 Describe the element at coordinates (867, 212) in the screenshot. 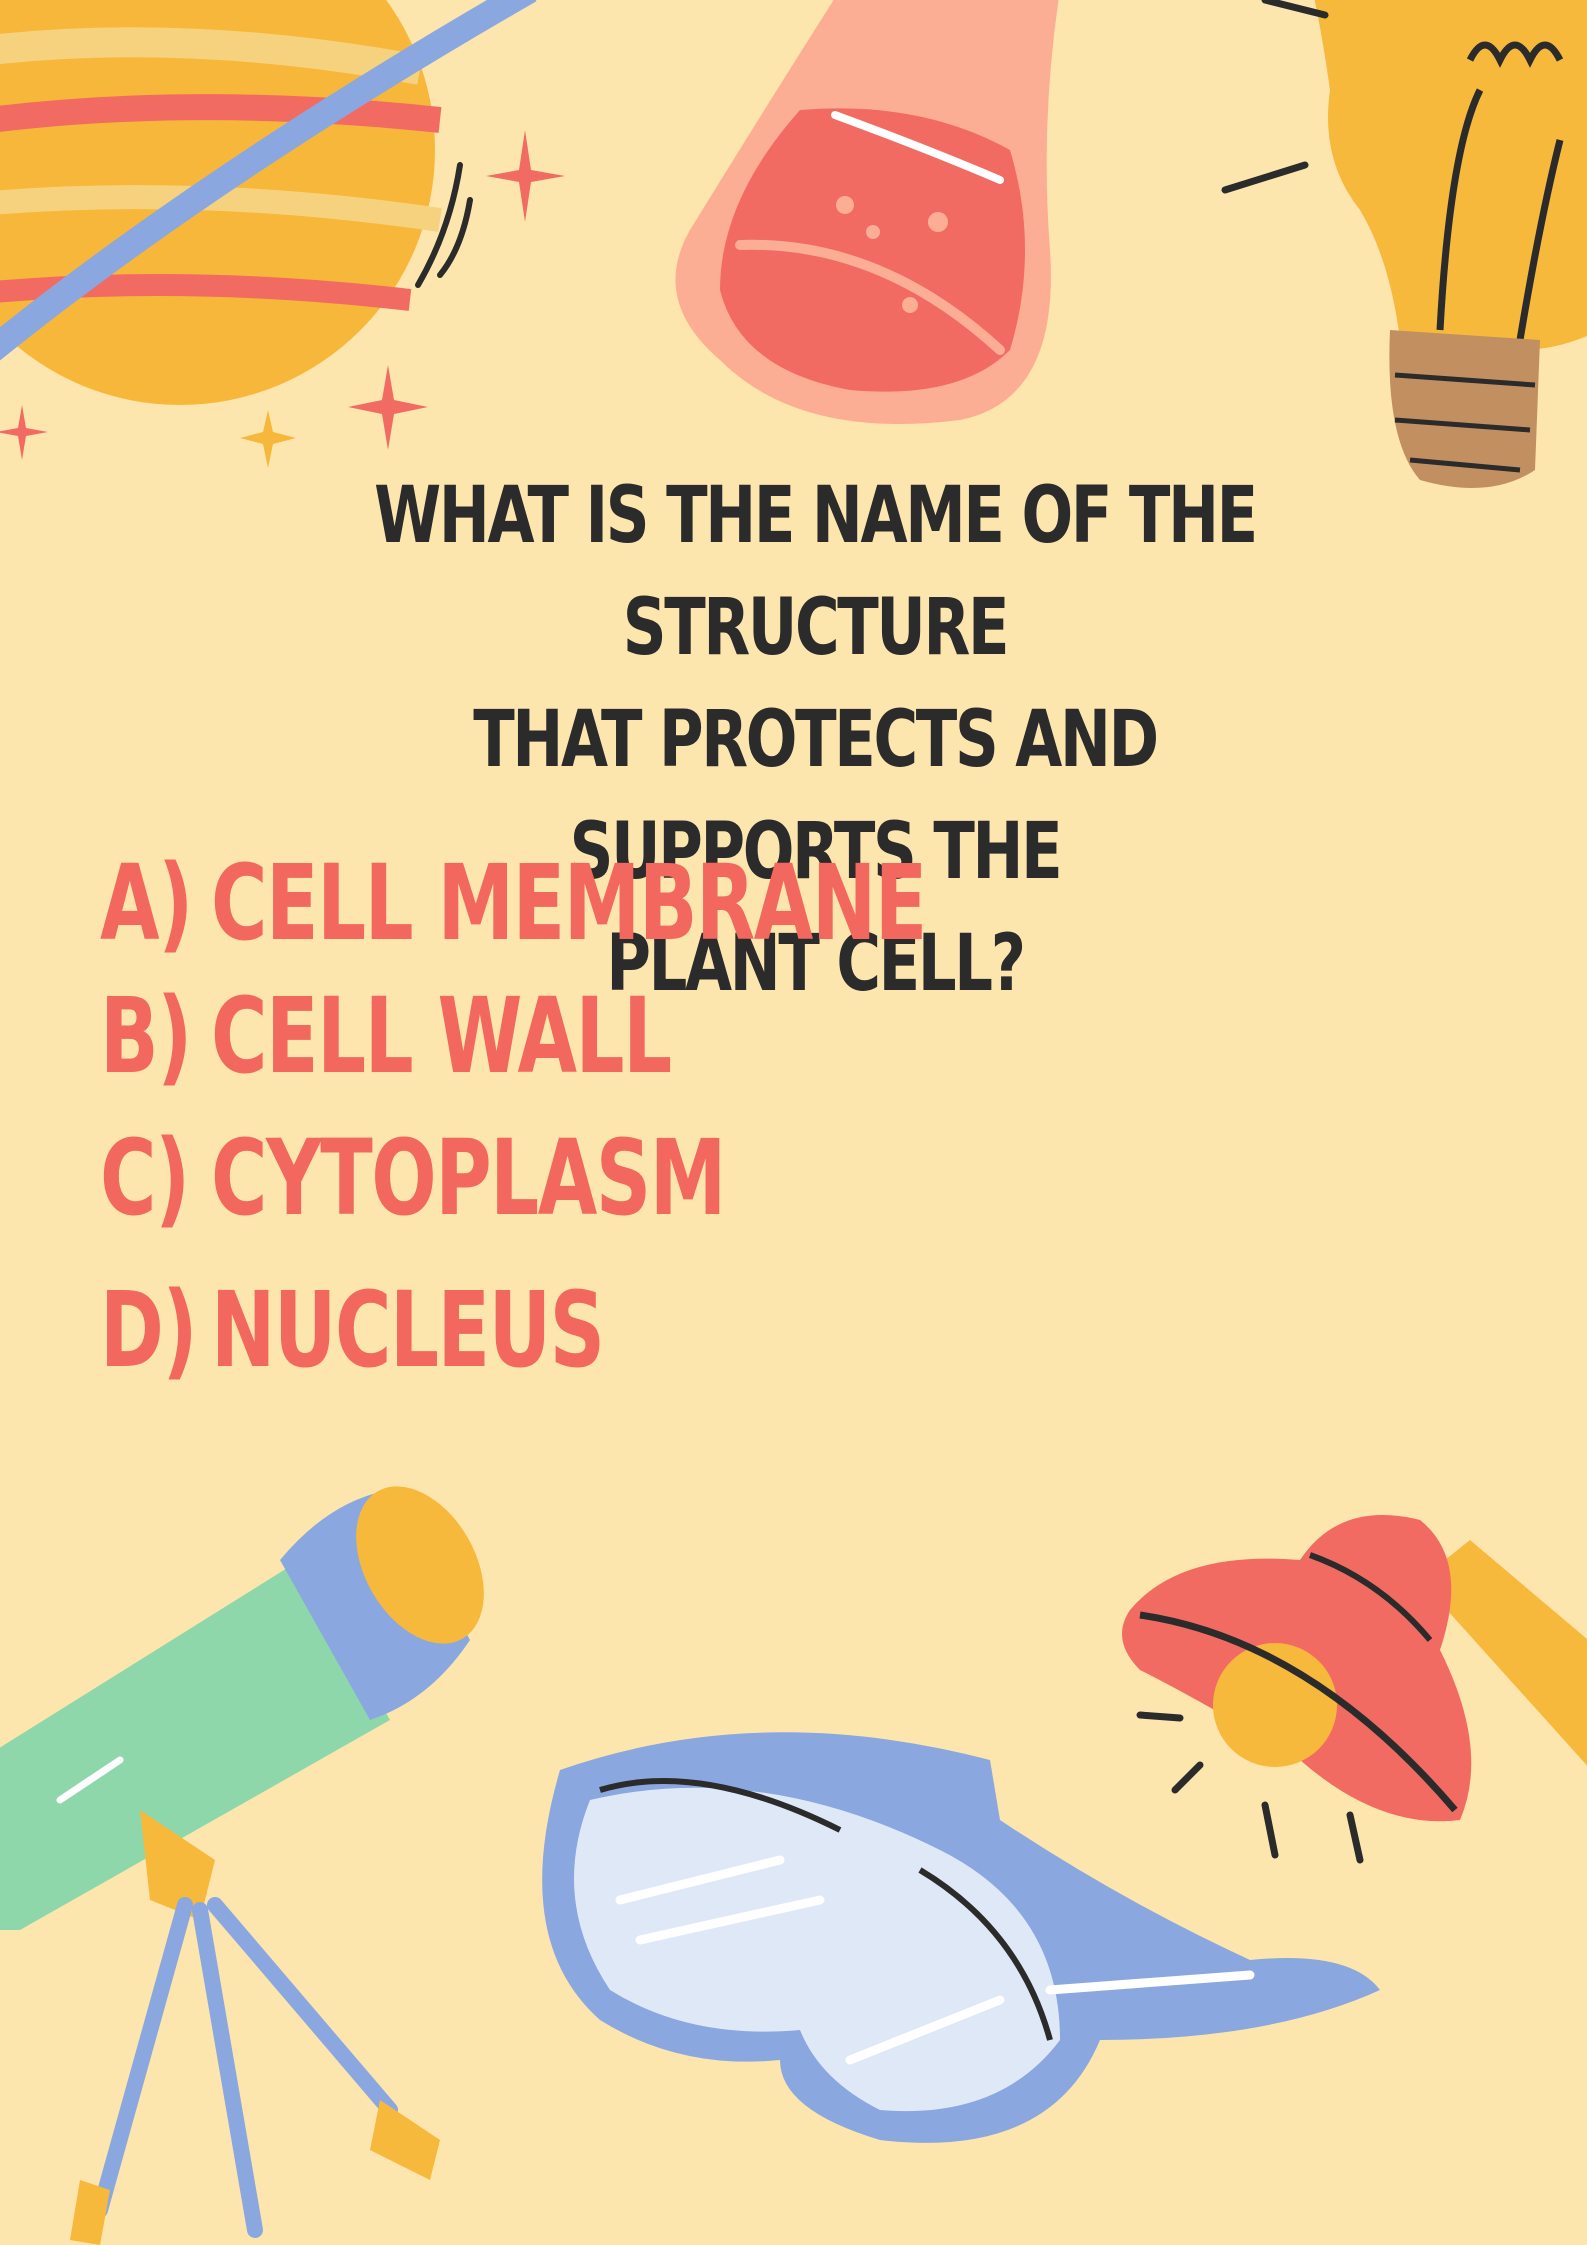

I see `flask-icon` at that location.